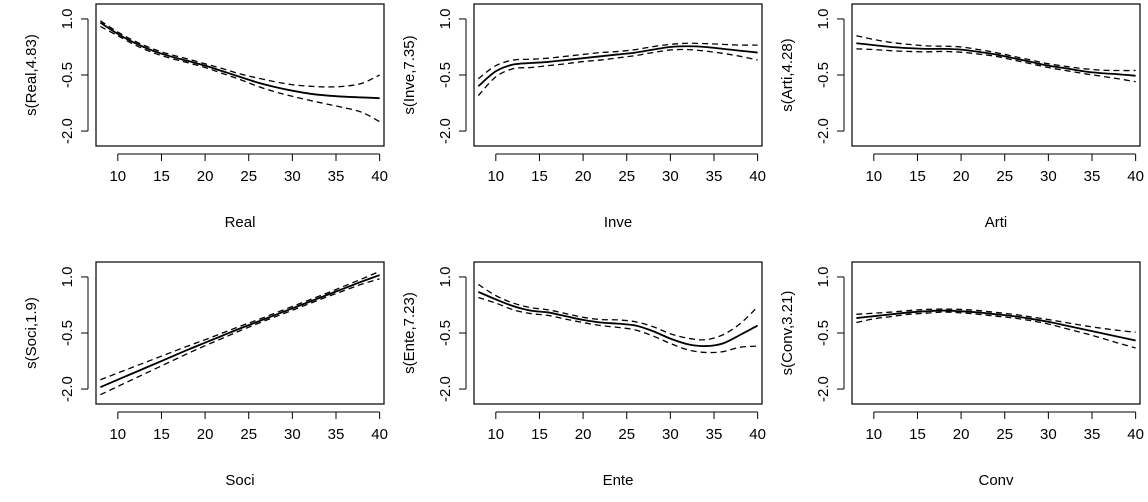 Image resolution: width=1148 pixels, height=502 pixels. I want to click on y-axis-label: s(Real,4.83), so click(31, 75).